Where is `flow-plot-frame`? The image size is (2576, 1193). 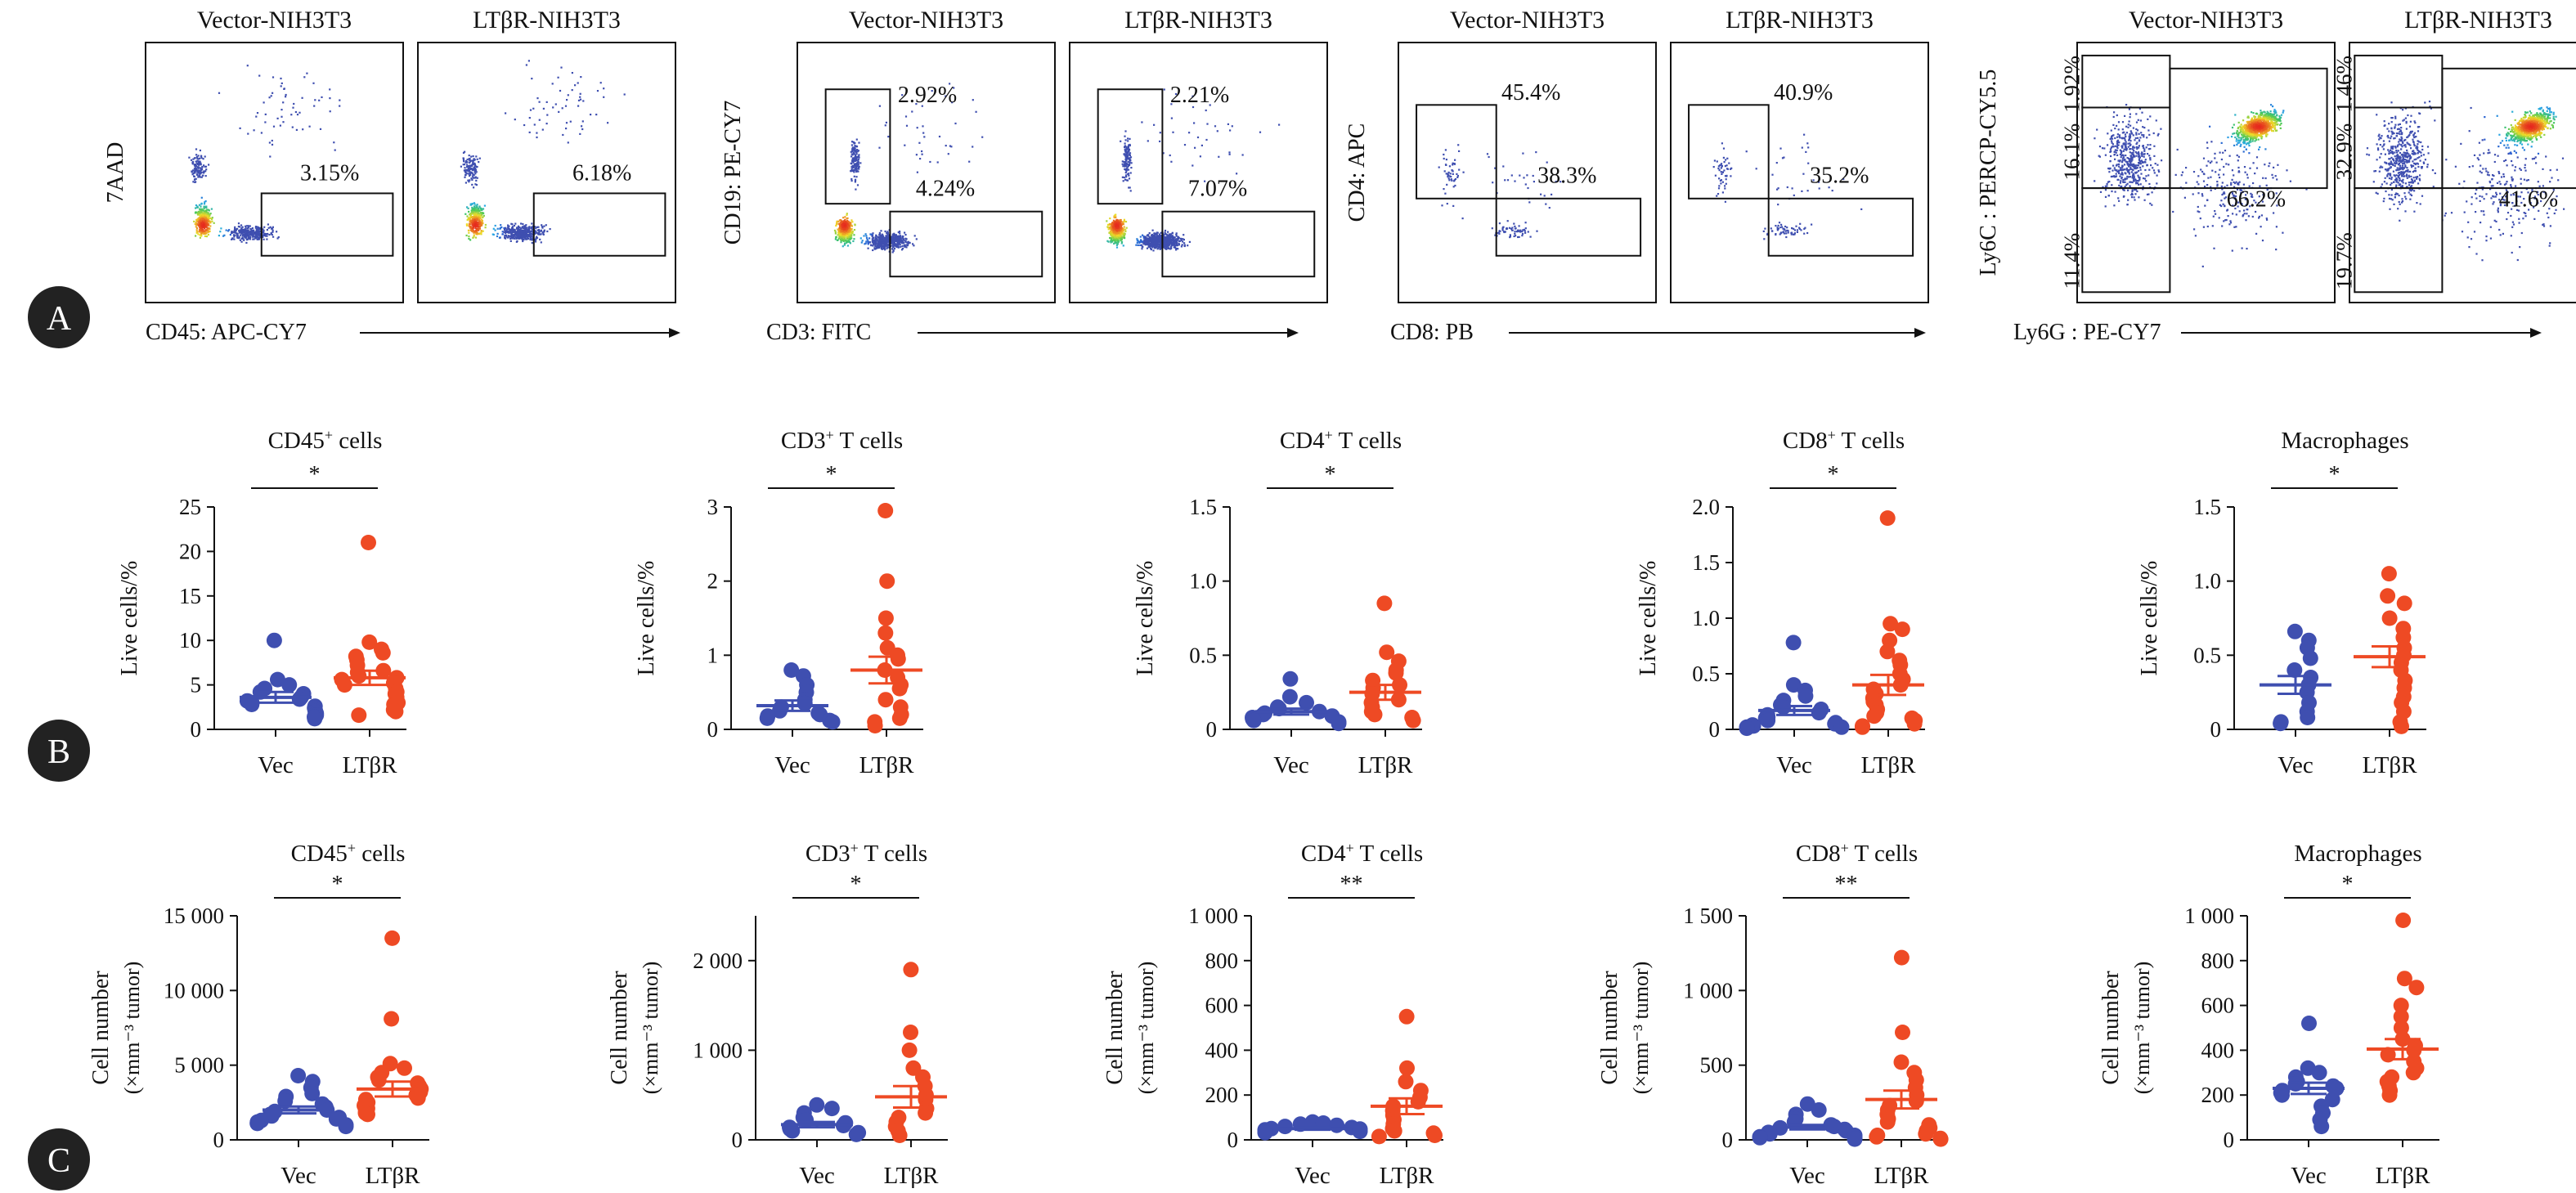 flow-plot-frame is located at coordinates (1528, 173).